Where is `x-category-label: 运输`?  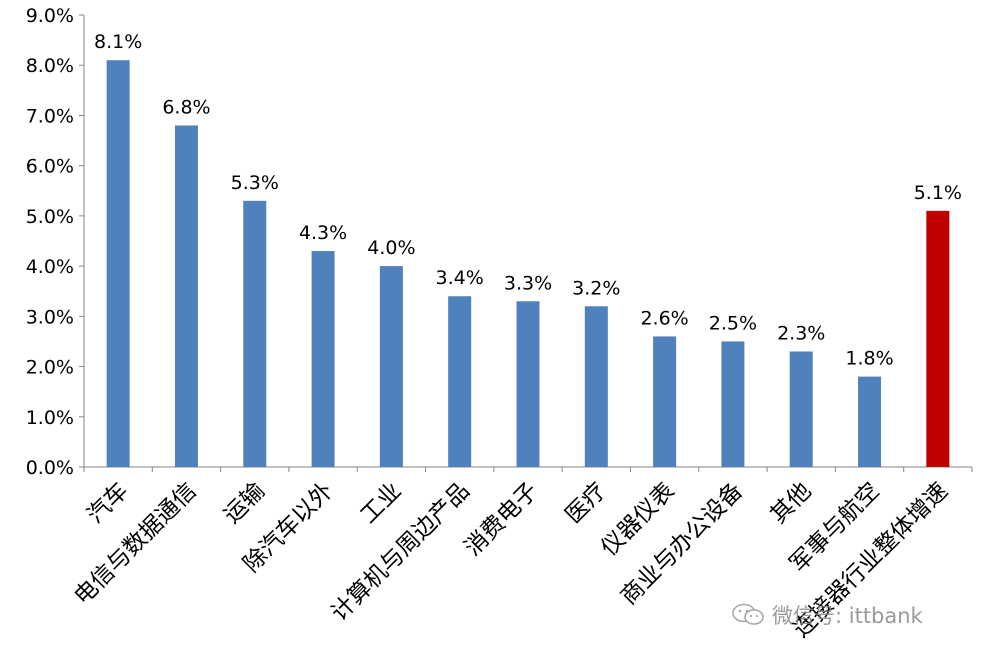 x-category-label: 运输 is located at coordinates (244, 503).